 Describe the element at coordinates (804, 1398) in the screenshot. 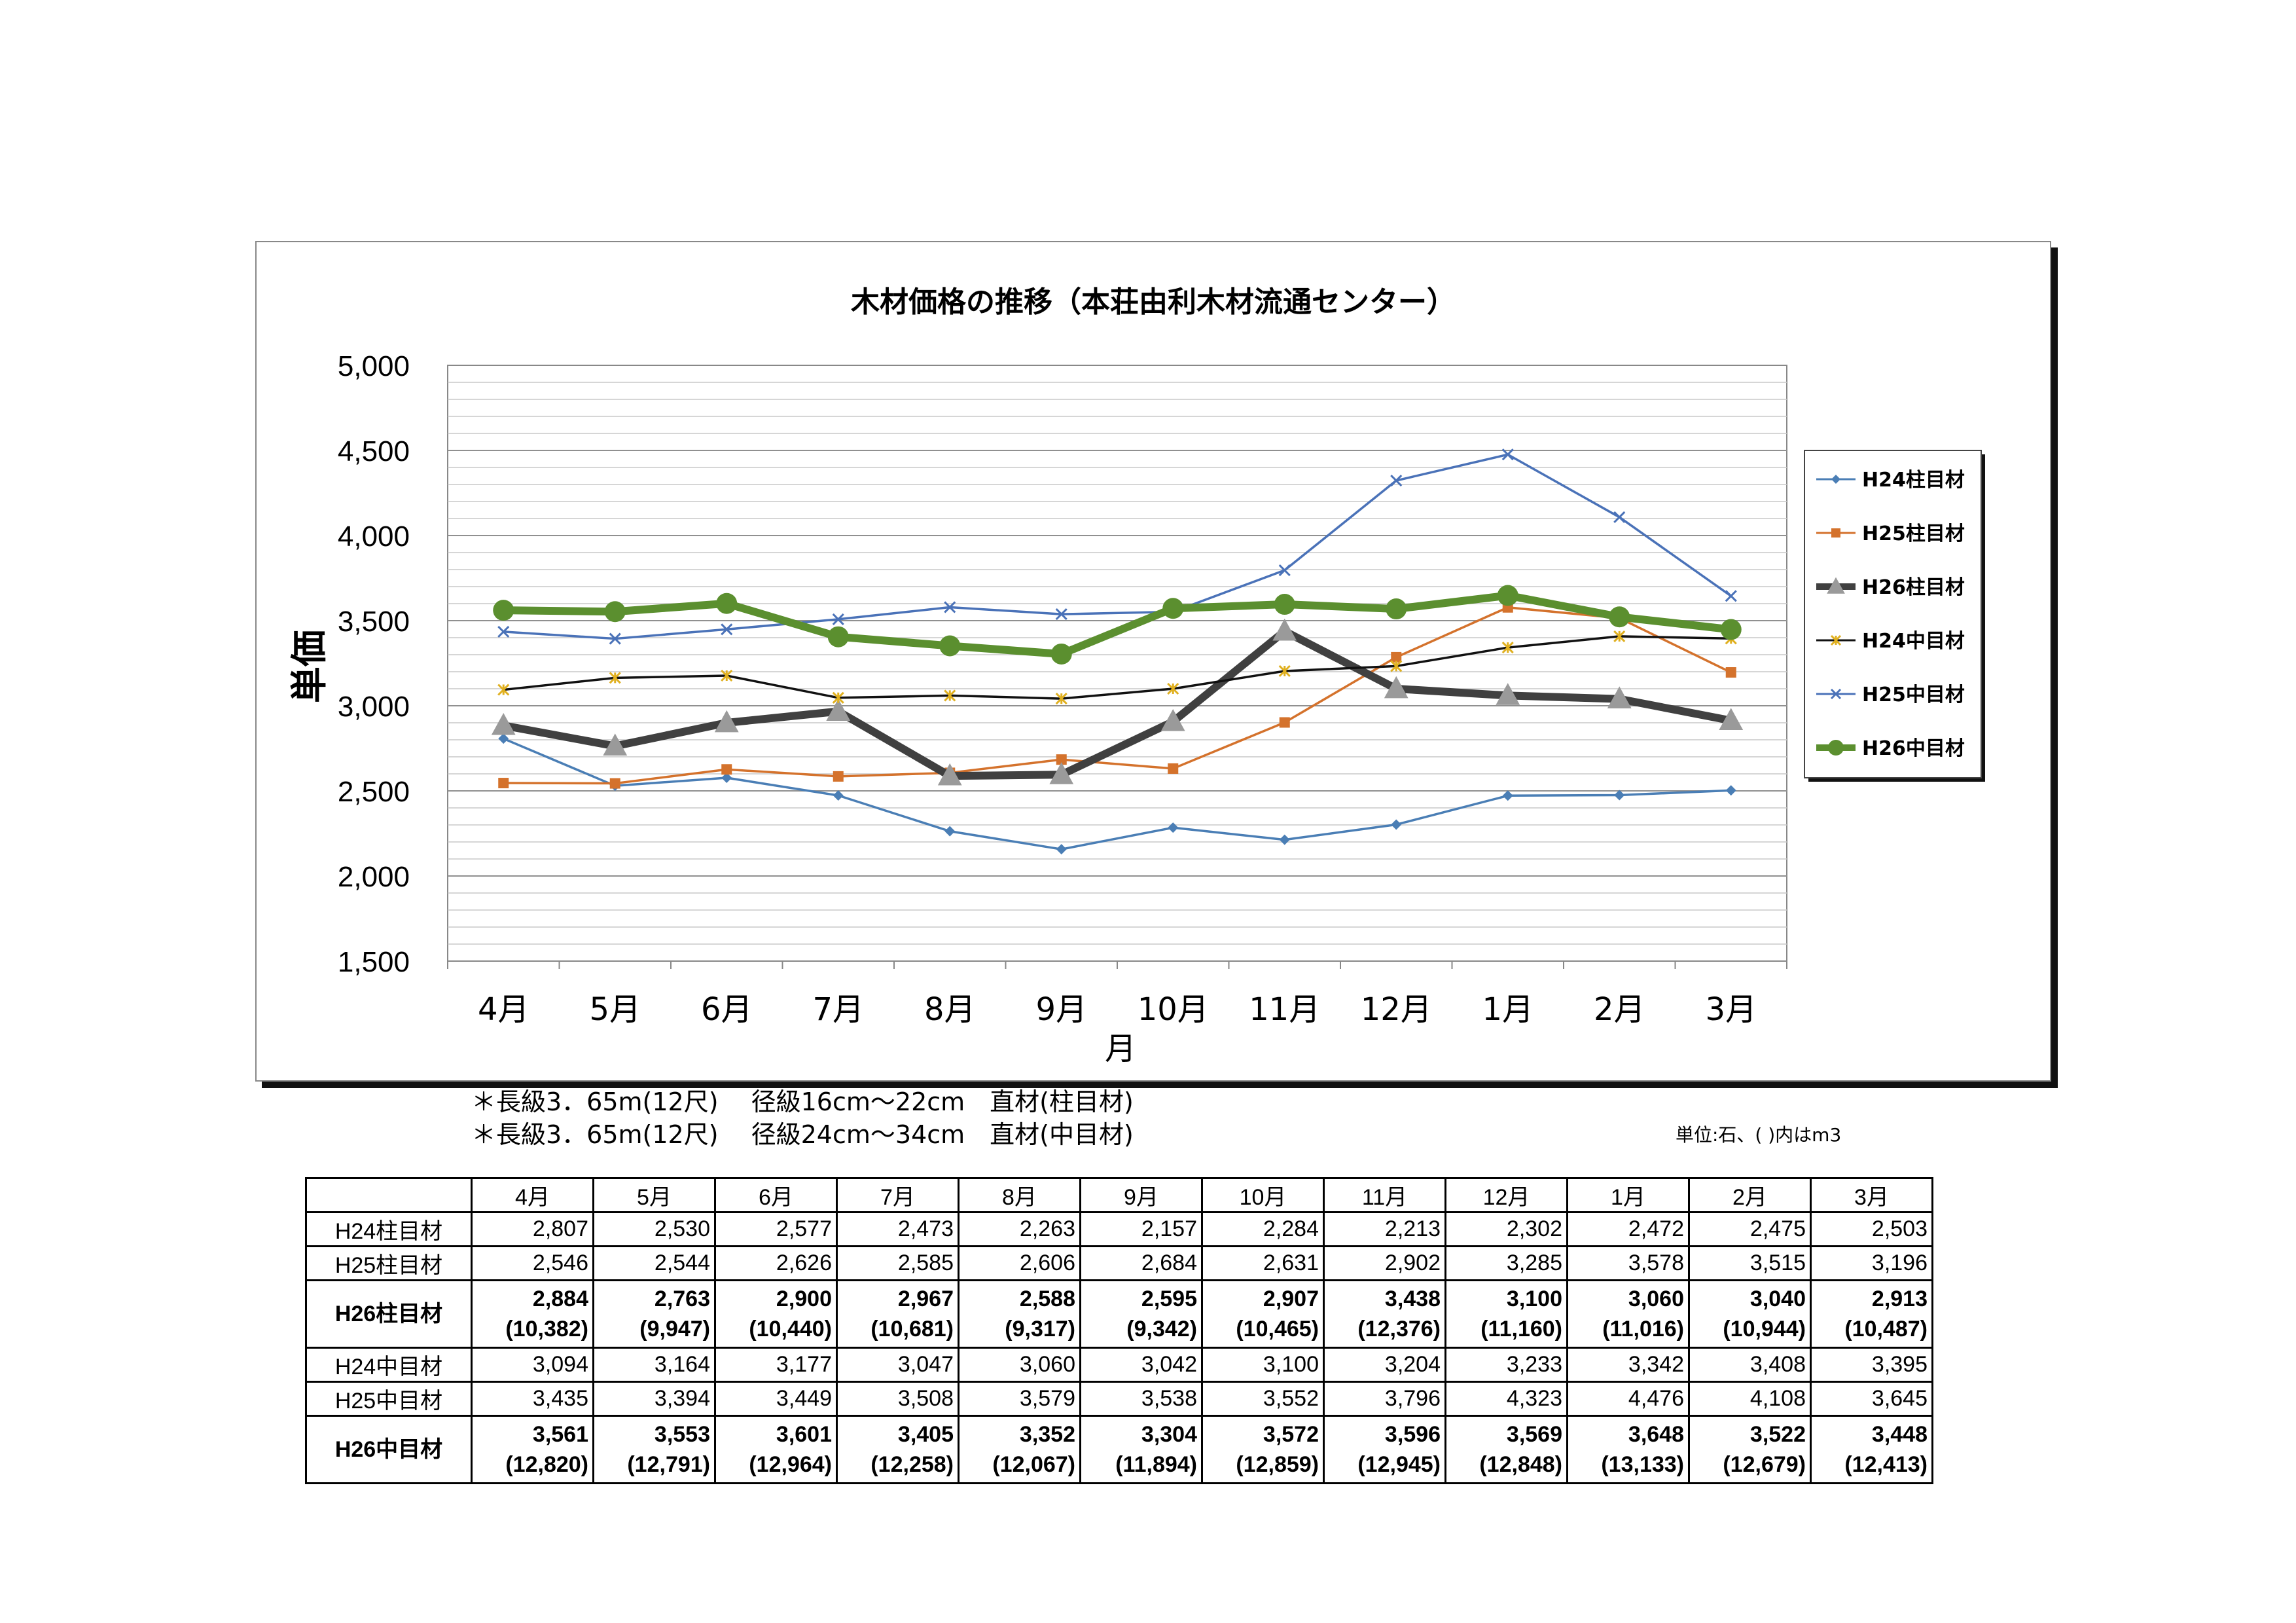

I see `cell-value: 3,449` at that location.